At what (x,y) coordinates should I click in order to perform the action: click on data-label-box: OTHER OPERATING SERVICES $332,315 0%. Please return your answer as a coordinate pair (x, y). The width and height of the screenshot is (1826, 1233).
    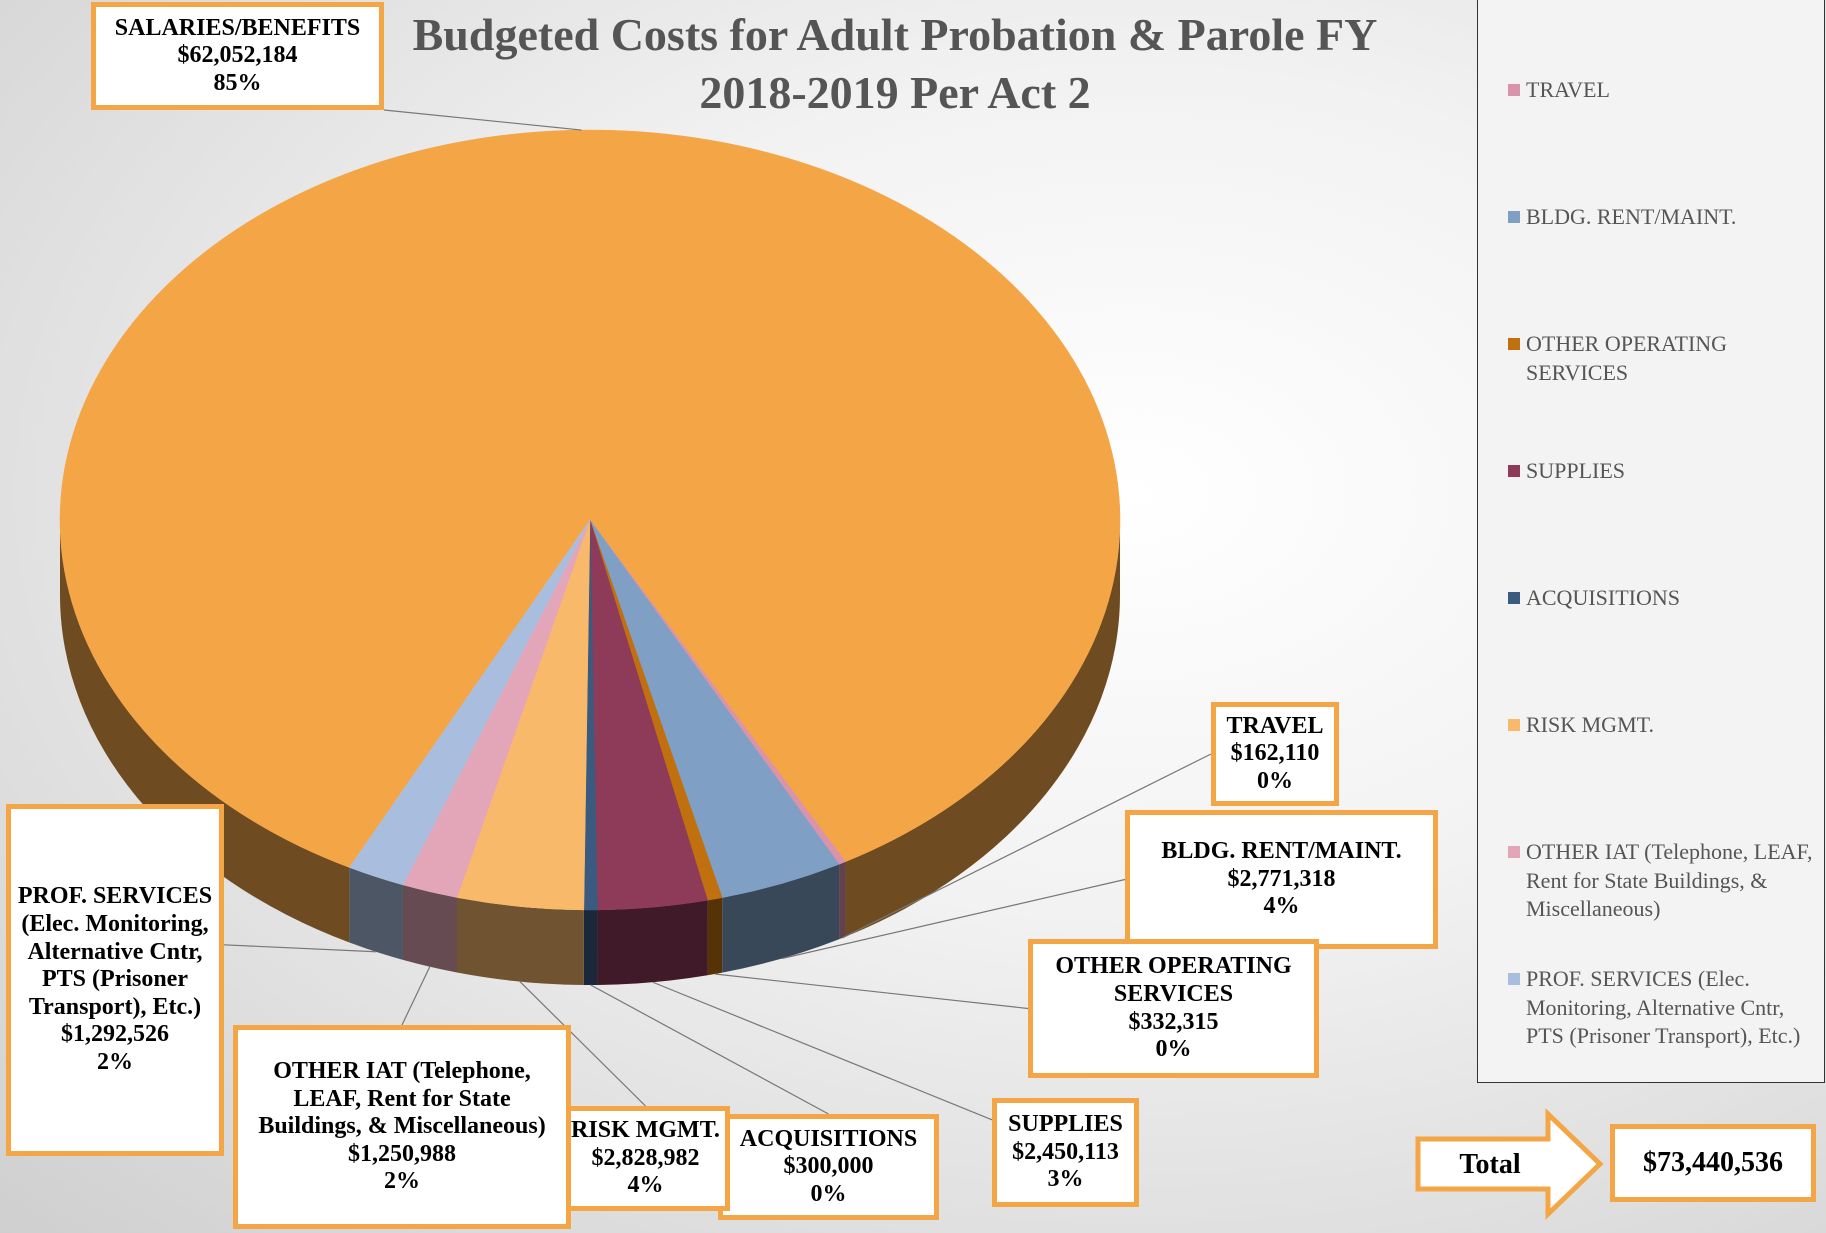
    Looking at the image, I should click on (1173, 1008).